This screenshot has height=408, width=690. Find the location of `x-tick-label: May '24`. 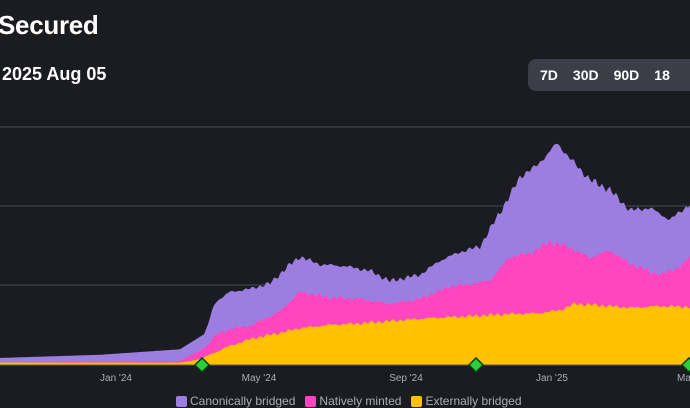

x-tick-label: May '24 is located at coordinates (259, 378).